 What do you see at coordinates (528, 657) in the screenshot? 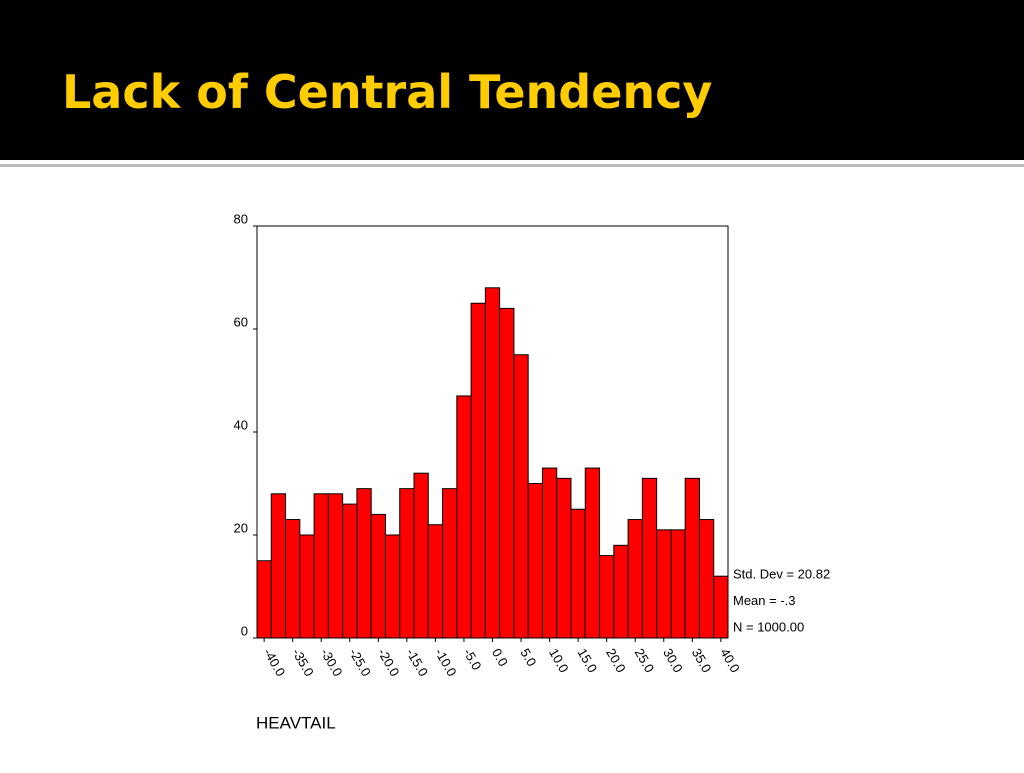
I see `x-tick-label: 5.0` at bounding box center [528, 657].